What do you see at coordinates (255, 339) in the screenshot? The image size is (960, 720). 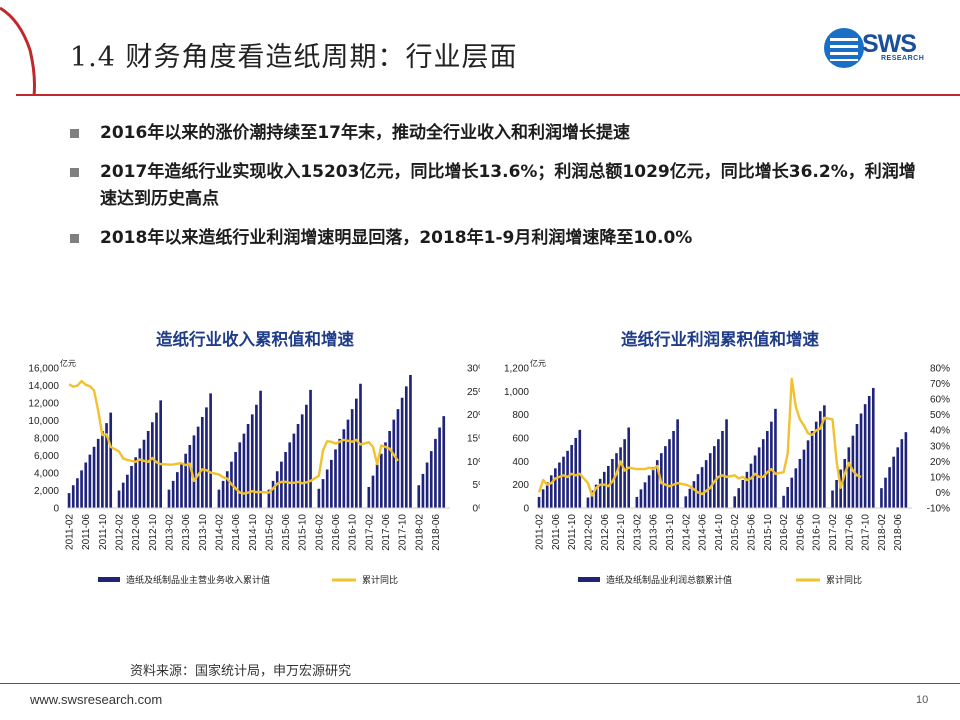 I see `revenue-chart-title: 造纸行业收入累积值和增速` at bounding box center [255, 339].